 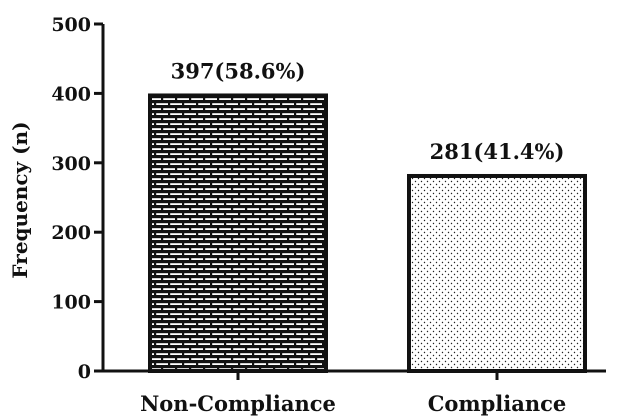 I want to click on bar-compliance, so click(x=497, y=273).